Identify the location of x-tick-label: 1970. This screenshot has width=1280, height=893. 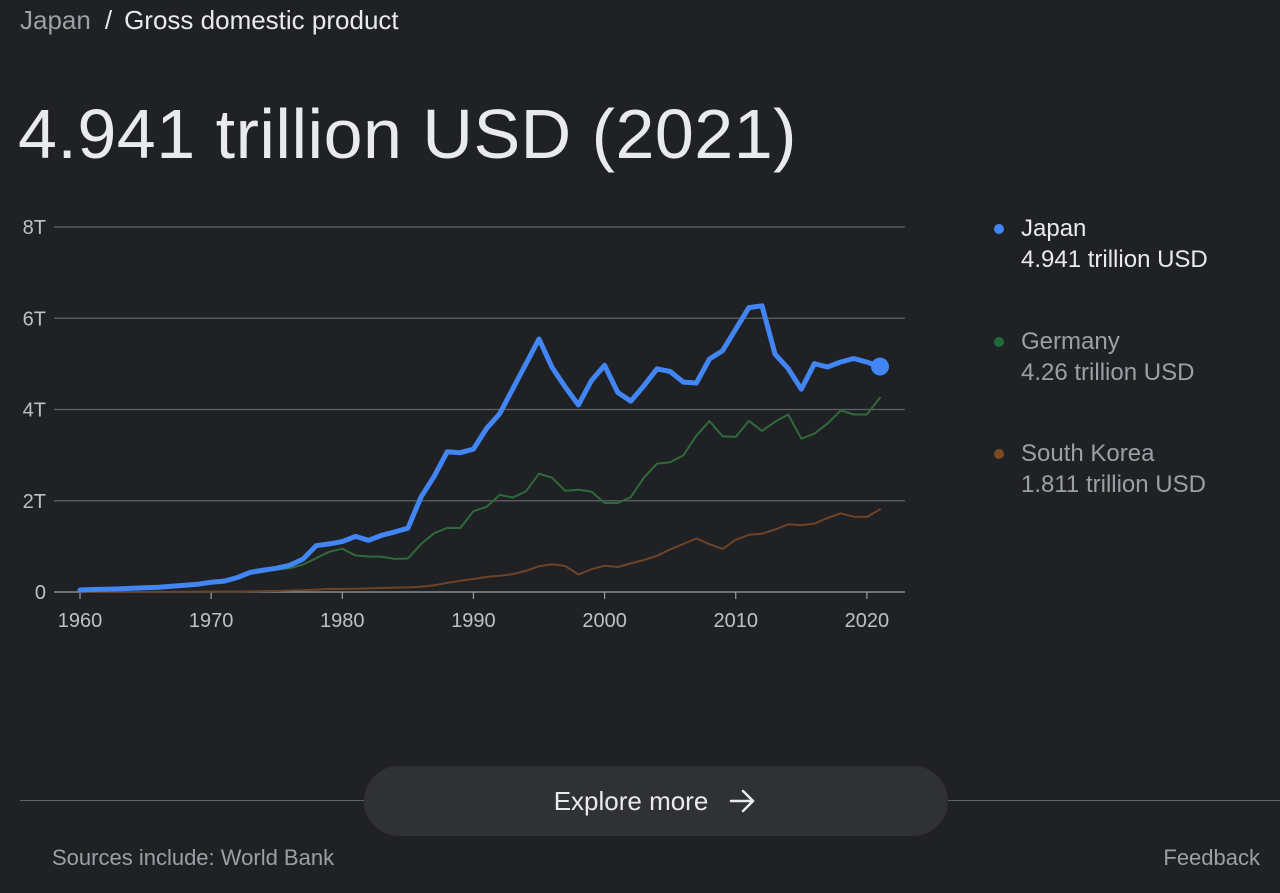
(211, 621).